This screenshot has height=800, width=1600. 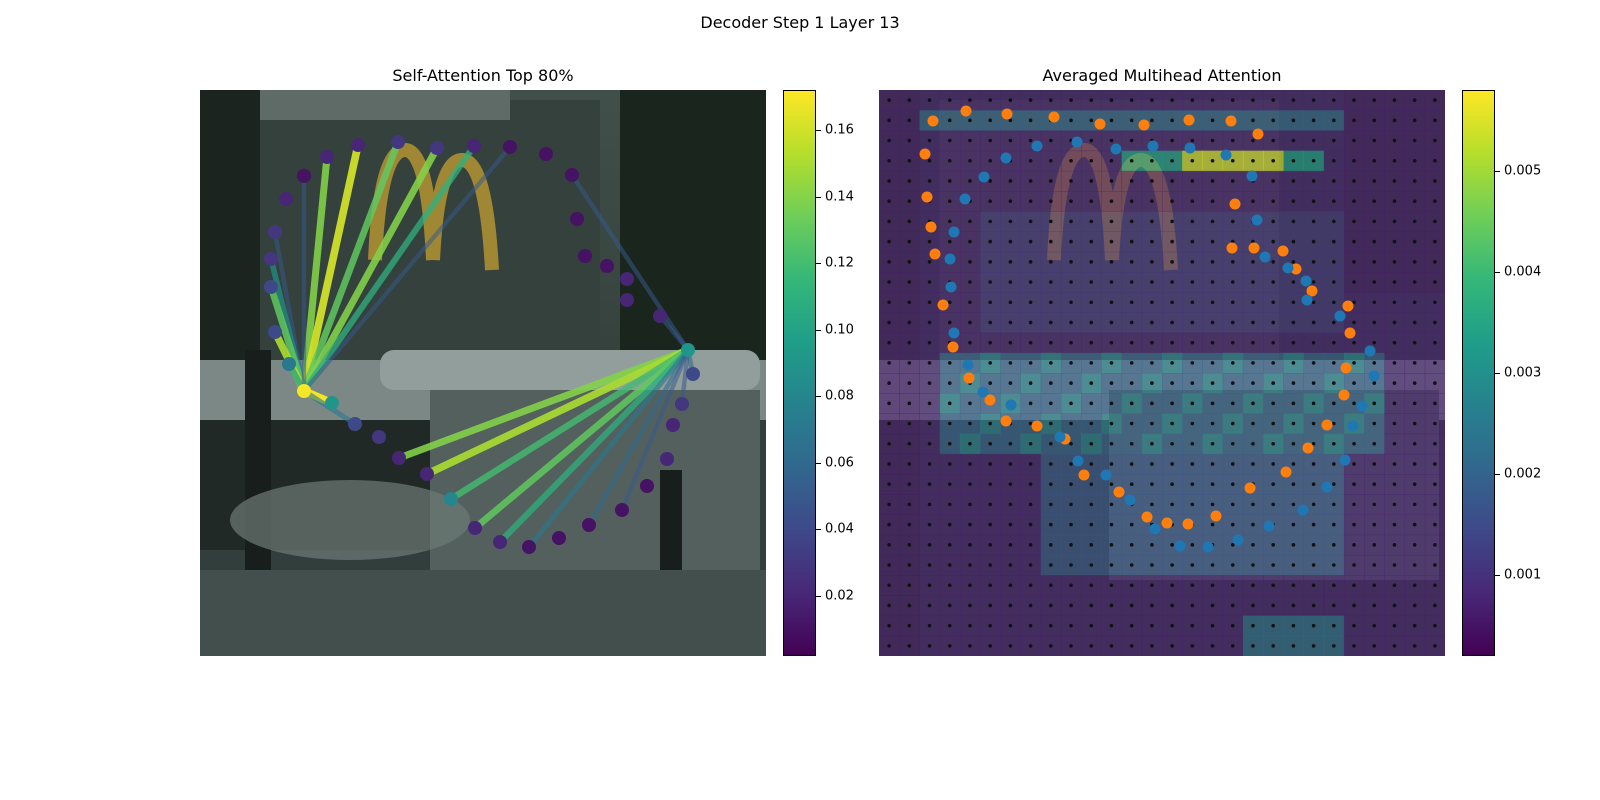 What do you see at coordinates (818, 264) in the screenshot?
I see `colorbar-tick` at bounding box center [818, 264].